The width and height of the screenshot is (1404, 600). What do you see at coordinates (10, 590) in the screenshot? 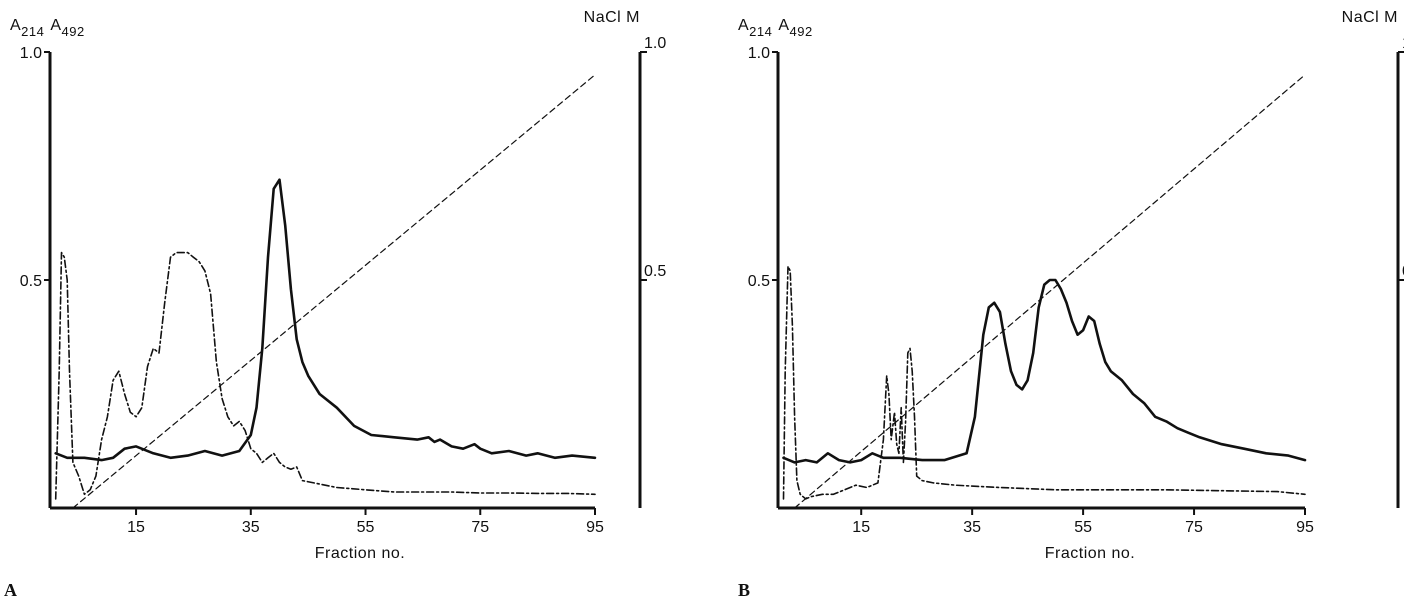
I see `panel-label: A` at bounding box center [10, 590].